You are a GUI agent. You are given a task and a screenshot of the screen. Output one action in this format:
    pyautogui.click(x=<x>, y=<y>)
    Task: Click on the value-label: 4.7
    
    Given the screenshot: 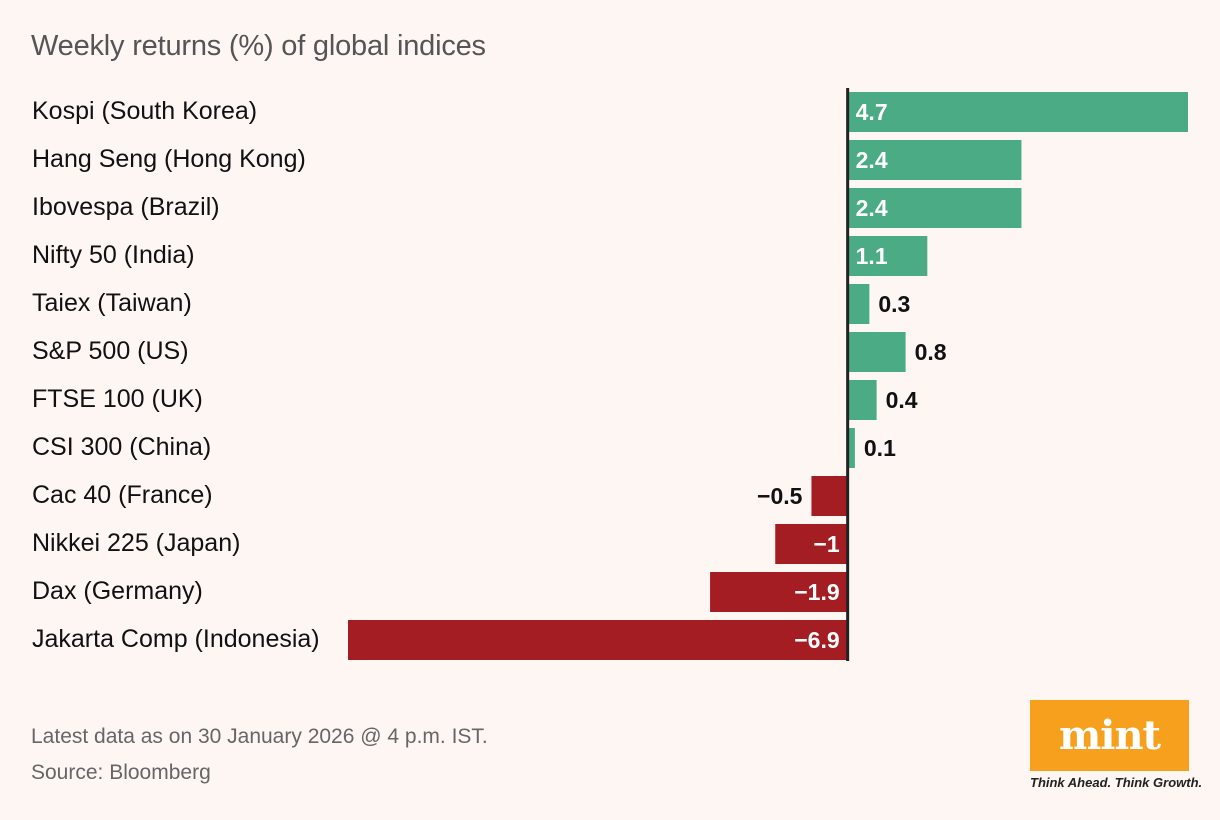 What is the action you would take?
    pyautogui.click(x=872, y=112)
    